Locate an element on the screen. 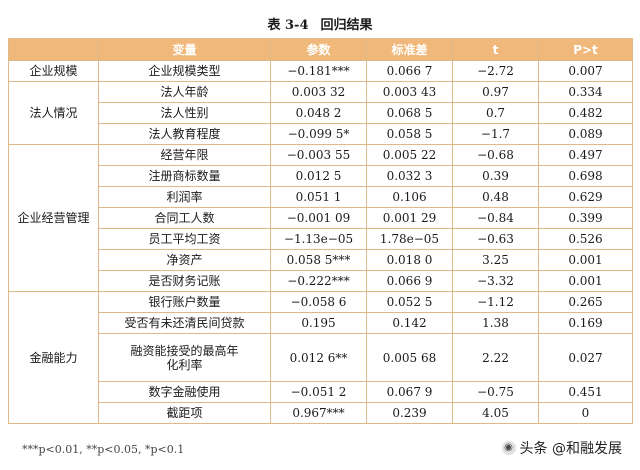 The width and height of the screenshot is (640, 470). p-cell: 0.451 is located at coordinates (585, 392).